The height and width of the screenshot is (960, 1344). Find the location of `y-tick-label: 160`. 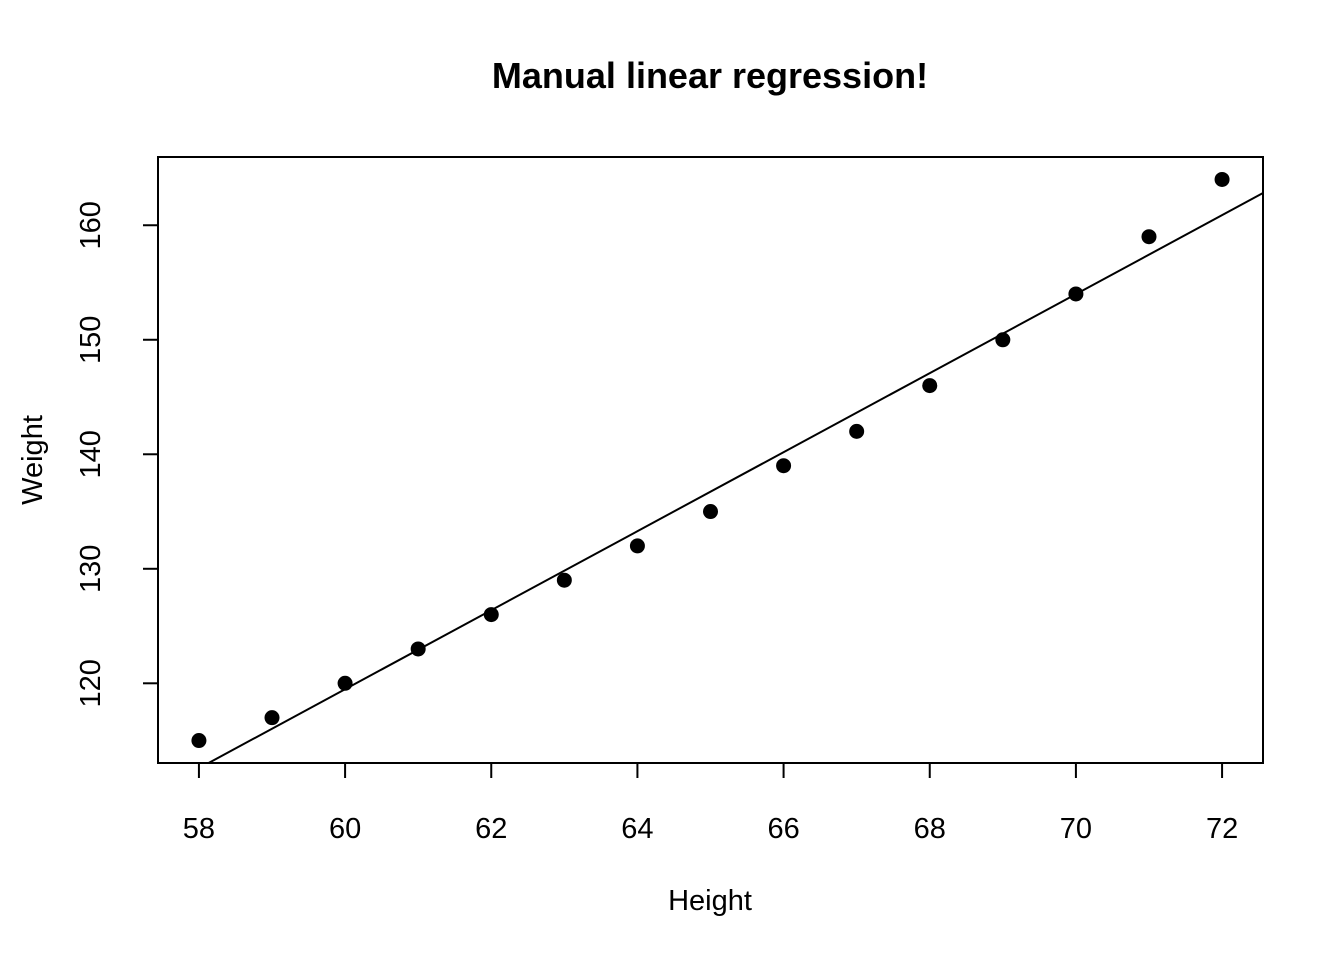

y-tick-label: 160 is located at coordinates (91, 225).